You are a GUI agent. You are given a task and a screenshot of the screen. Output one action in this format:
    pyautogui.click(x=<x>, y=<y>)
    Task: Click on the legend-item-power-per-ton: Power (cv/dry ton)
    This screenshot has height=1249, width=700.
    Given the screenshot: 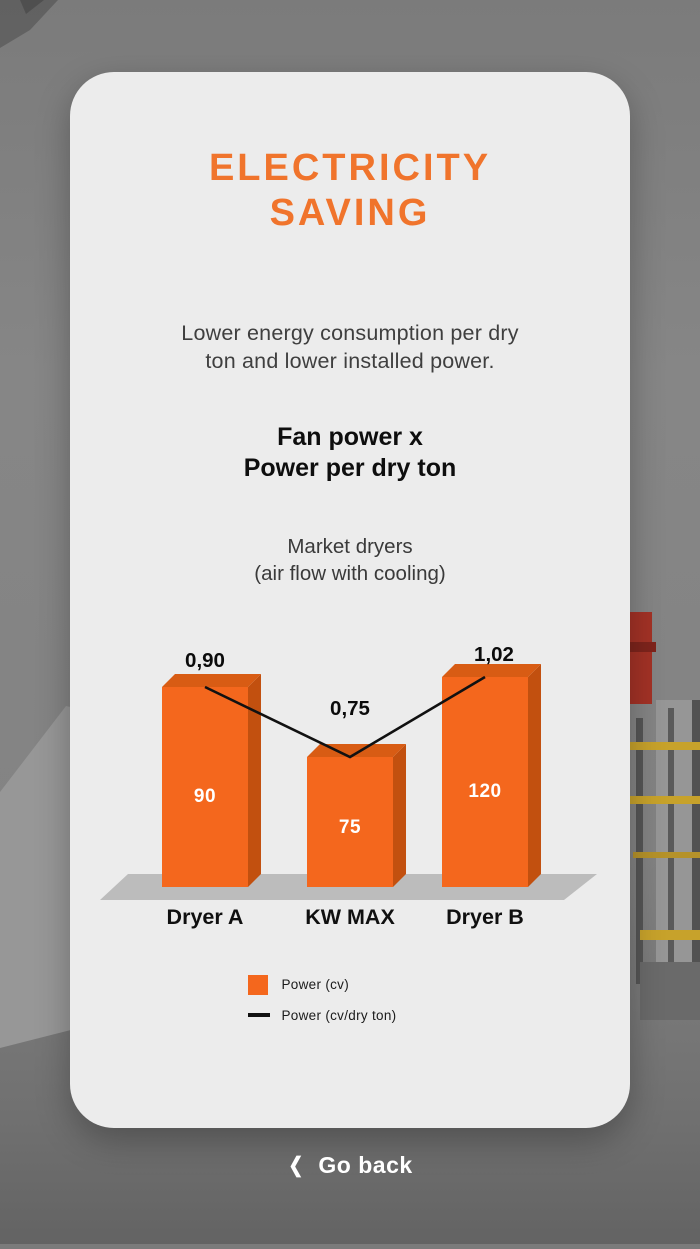 What is the action you would take?
    pyautogui.click(x=350, y=1015)
    